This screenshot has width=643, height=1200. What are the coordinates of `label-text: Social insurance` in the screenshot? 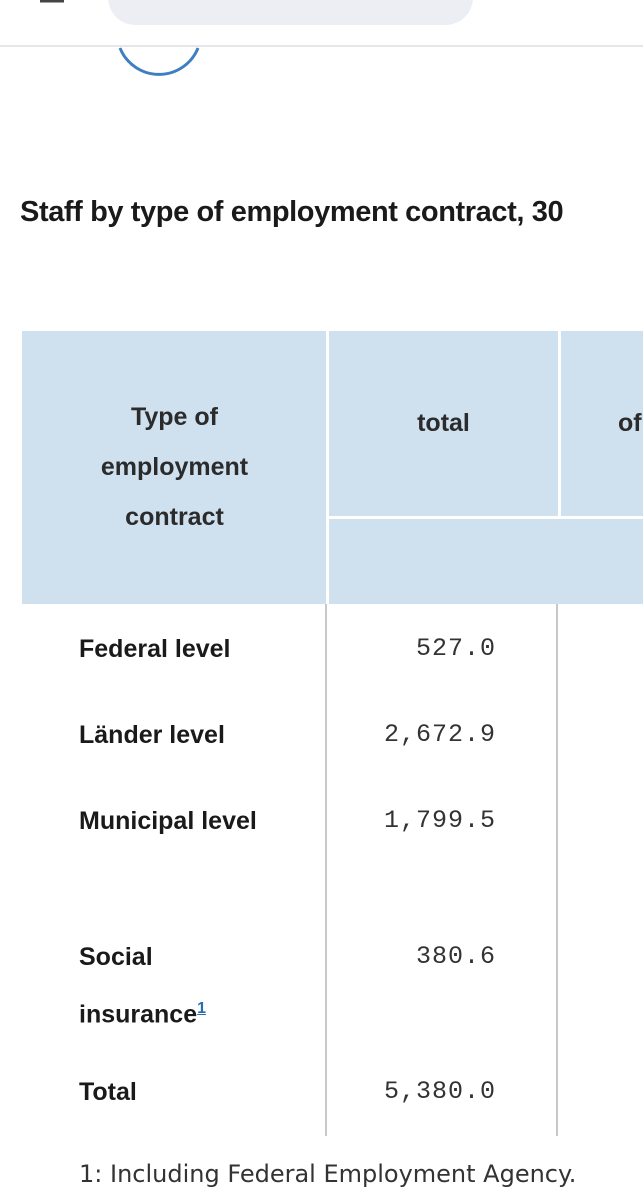 It's located at (138, 986).